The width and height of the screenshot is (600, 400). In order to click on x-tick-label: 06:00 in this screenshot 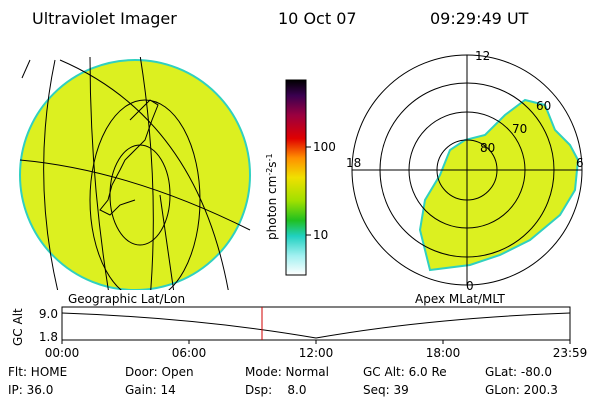, I will do `click(189, 353)`.